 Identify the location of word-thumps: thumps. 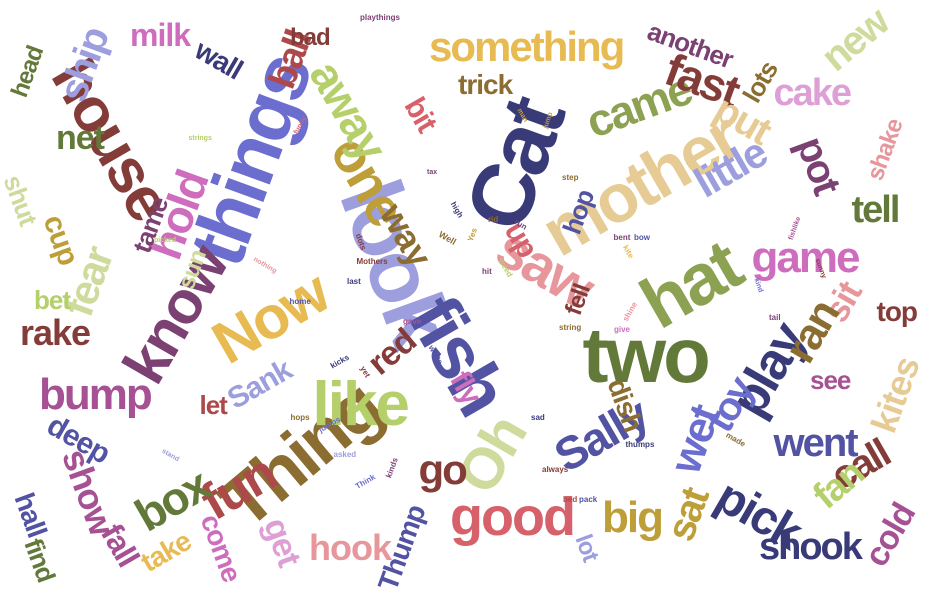
(640, 444).